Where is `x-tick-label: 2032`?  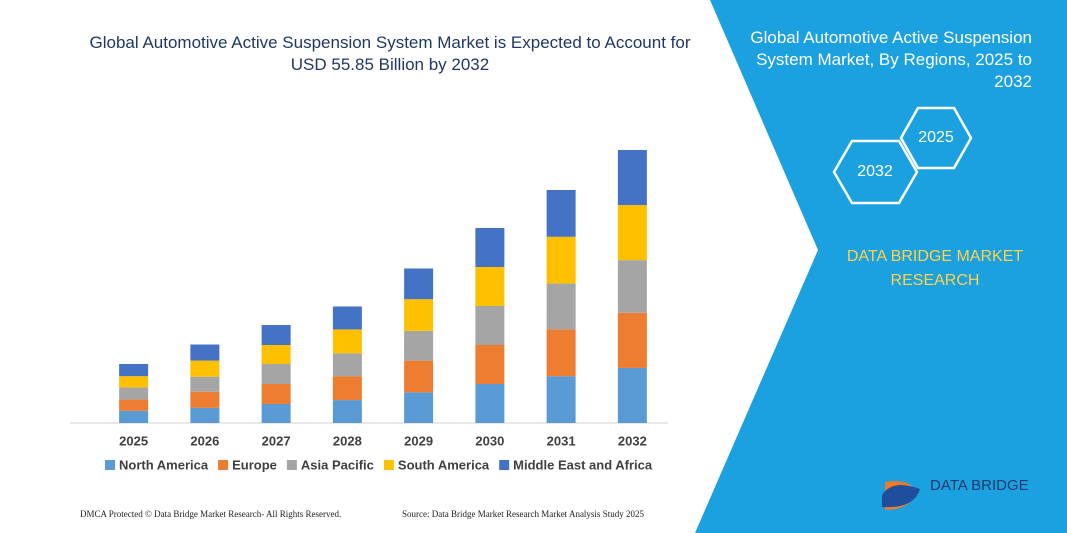
x-tick-label: 2032 is located at coordinates (632, 440).